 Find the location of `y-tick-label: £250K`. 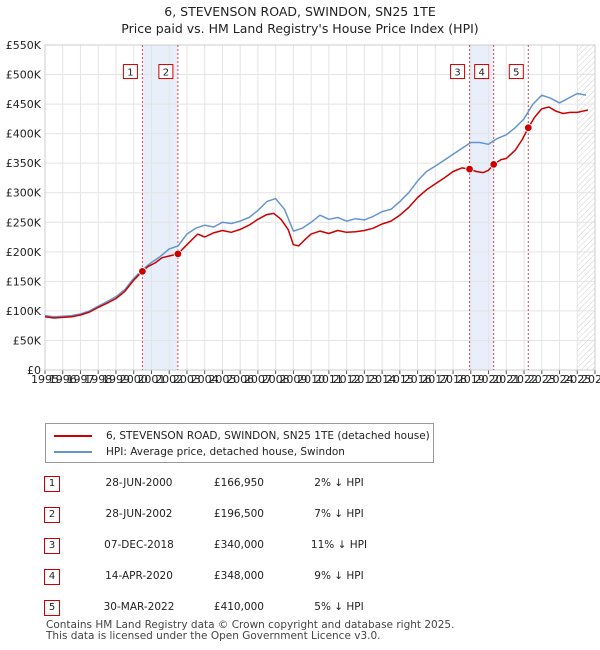

y-tick-label: £250K is located at coordinates (24, 222).